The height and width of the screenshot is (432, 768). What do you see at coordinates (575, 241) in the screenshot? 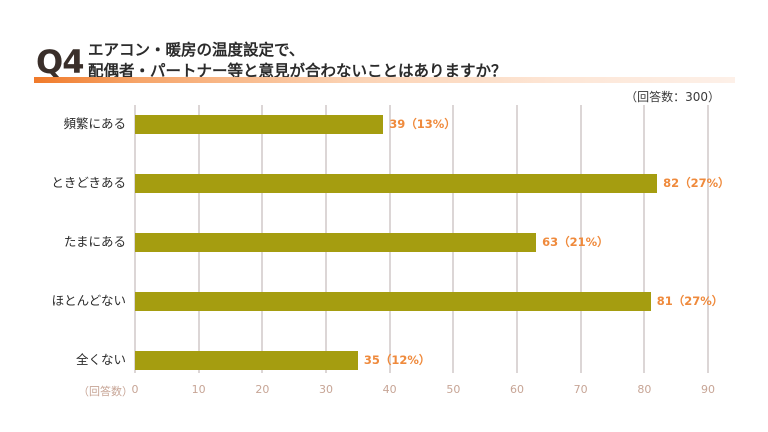
I see `value-label: 63（21%）` at bounding box center [575, 241].